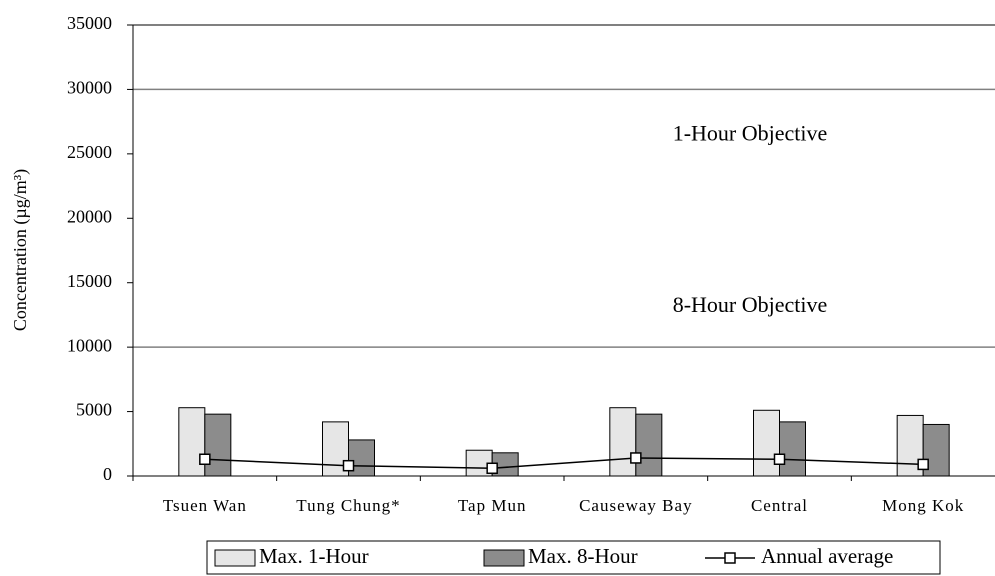  I want to click on legend-label: Max. 8-Hour, so click(583, 556).